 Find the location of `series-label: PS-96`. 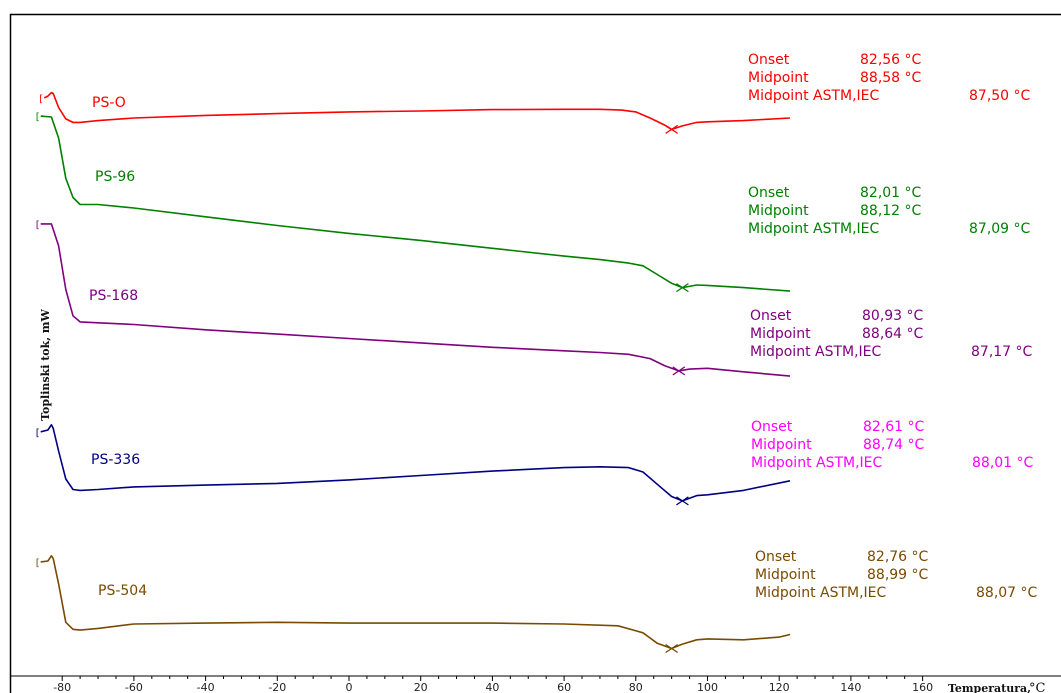

series-label: PS-96 is located at coordinates (115, 177).